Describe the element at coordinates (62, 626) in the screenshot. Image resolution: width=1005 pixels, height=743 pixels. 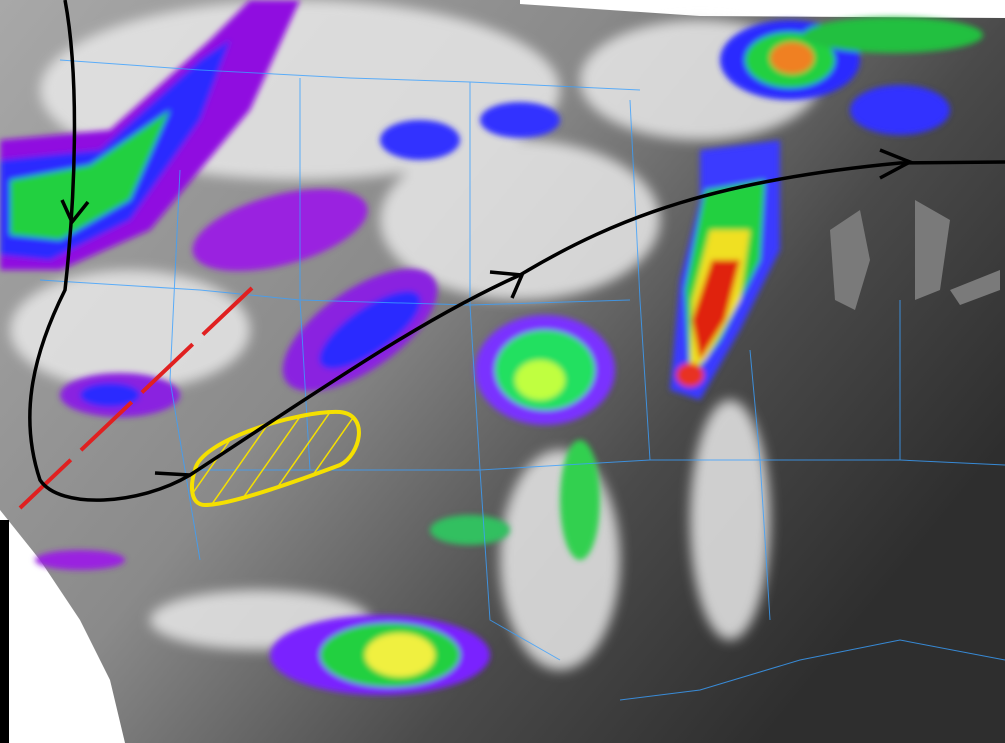
I see `no-data-left` at that location.